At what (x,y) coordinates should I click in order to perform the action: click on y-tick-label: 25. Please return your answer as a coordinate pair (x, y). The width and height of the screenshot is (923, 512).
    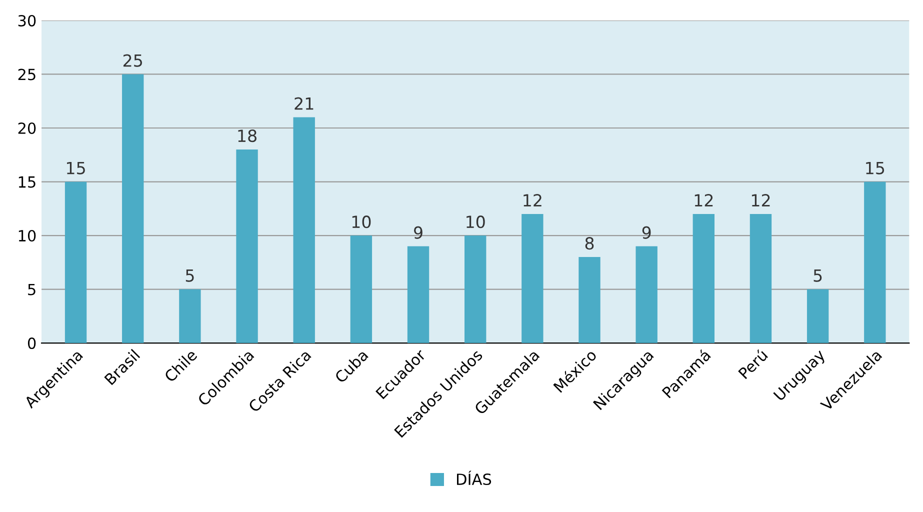
    Looking at the image, I should click on (27, 74).